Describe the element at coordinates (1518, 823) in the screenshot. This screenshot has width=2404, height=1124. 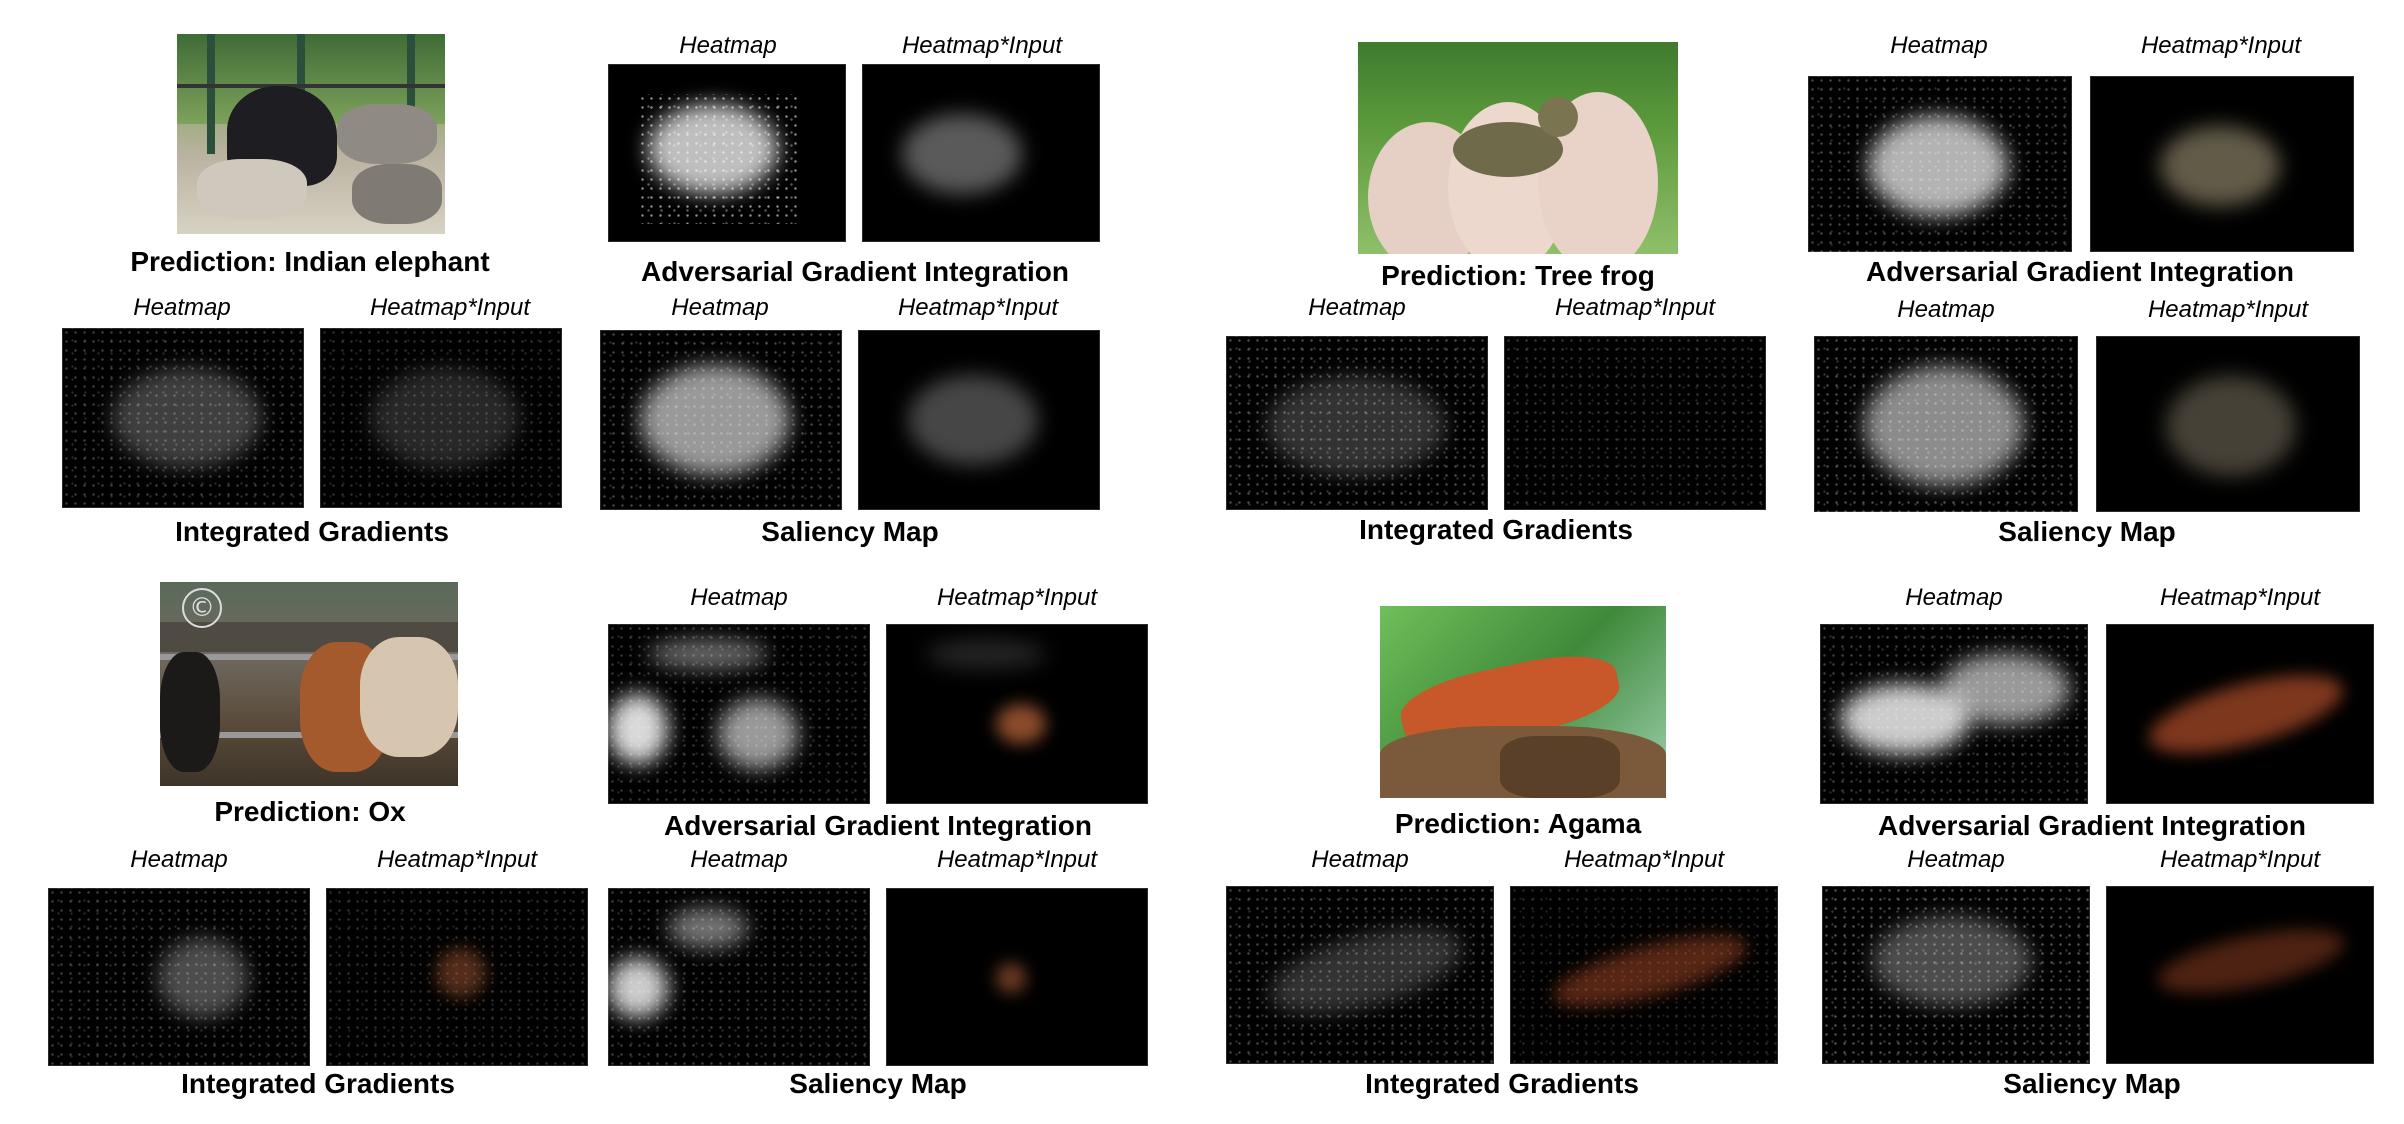
I see `prediction-label: Prediction: Agama` at that location.